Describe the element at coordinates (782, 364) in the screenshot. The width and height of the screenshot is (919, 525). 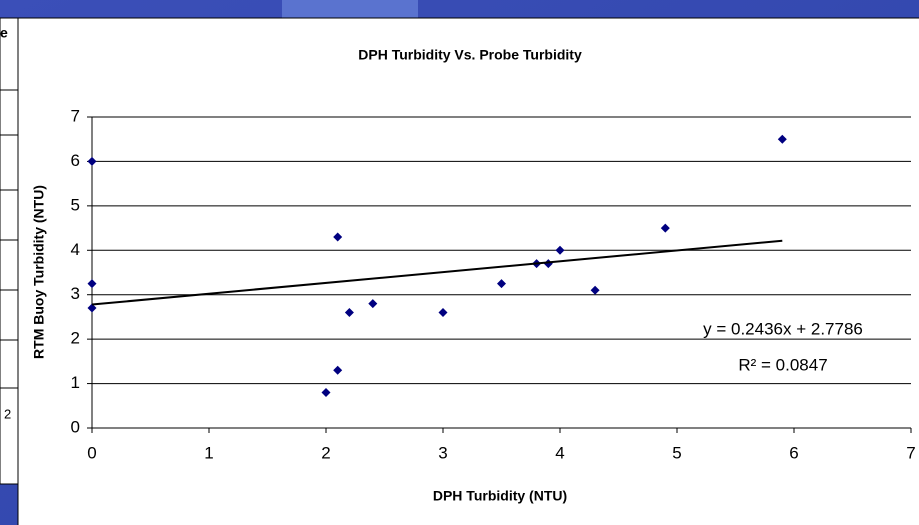
I see `trendline-r-squared: R² = 0.0847` at that location.